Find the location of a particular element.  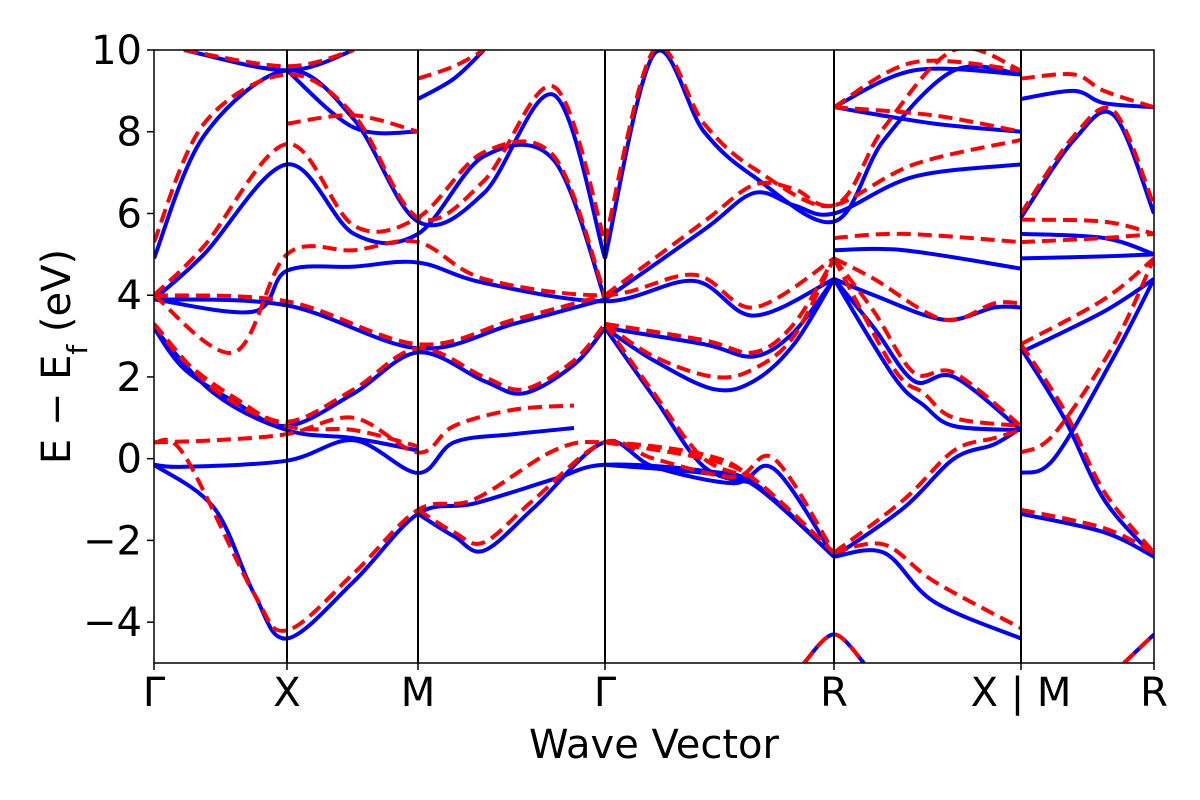

y-tick-label: −2 is located at coordinates (112, 541).